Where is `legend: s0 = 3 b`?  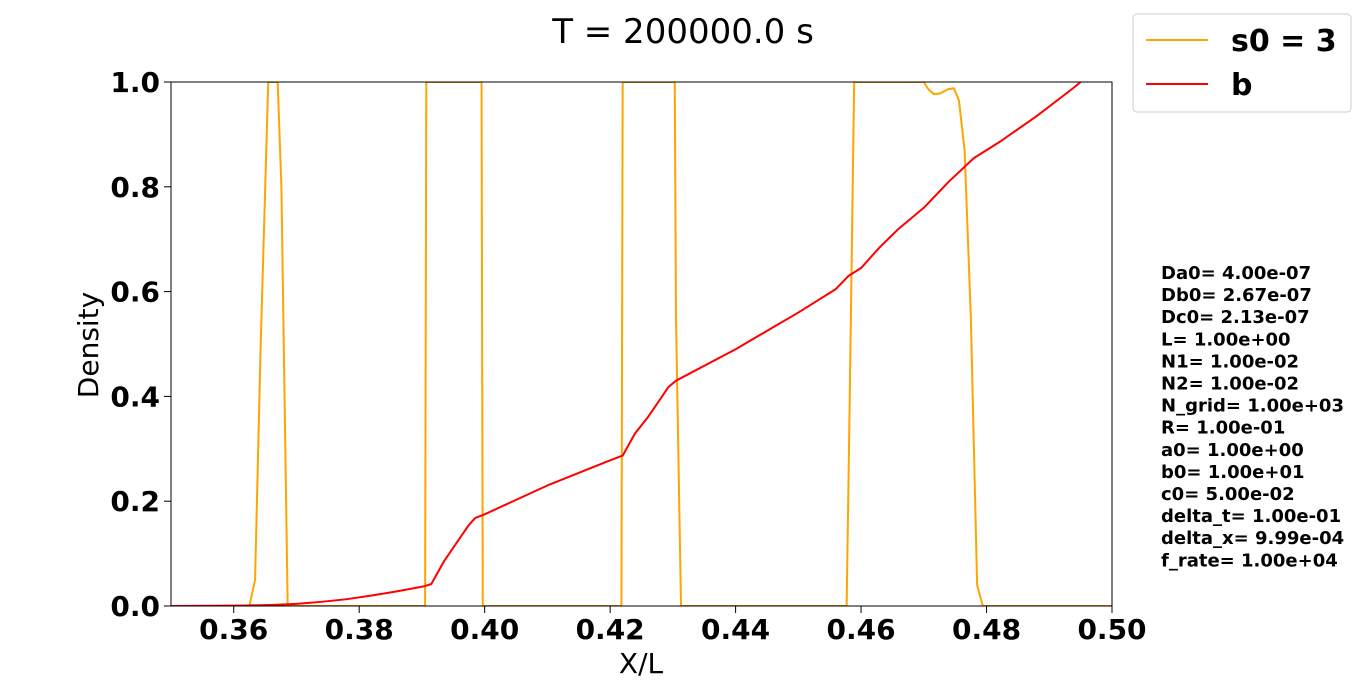
legend: s0 = 3 b is located at coordinates (1242, 63).